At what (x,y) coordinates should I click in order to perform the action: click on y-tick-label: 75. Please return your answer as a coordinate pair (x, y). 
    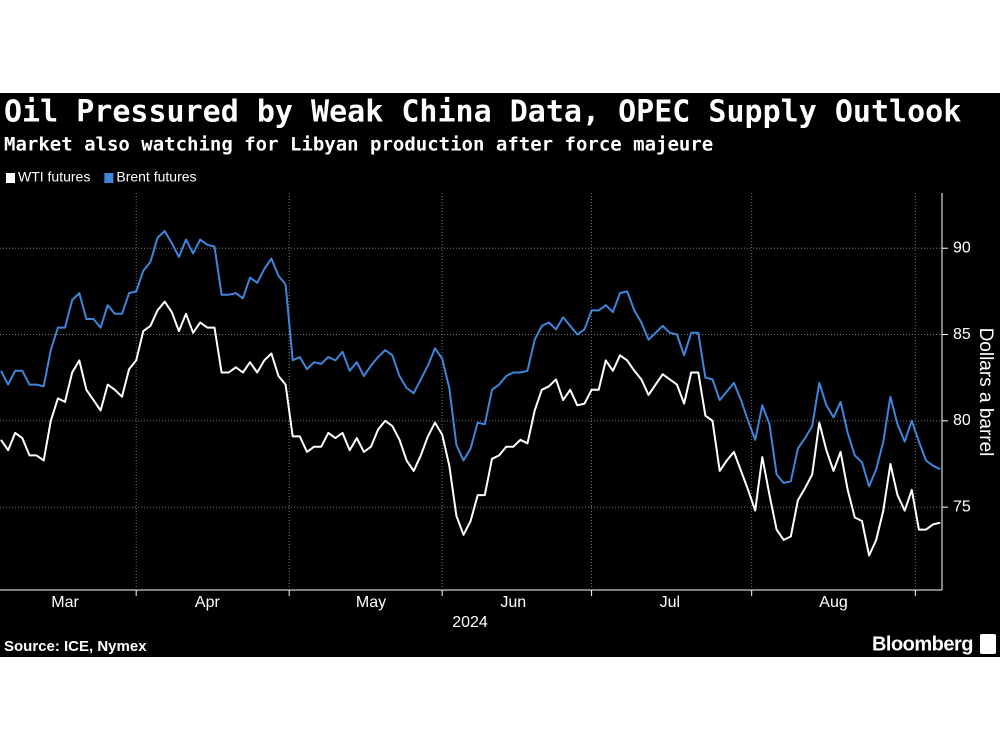
    Looking at the image, I should click on (962, 506).